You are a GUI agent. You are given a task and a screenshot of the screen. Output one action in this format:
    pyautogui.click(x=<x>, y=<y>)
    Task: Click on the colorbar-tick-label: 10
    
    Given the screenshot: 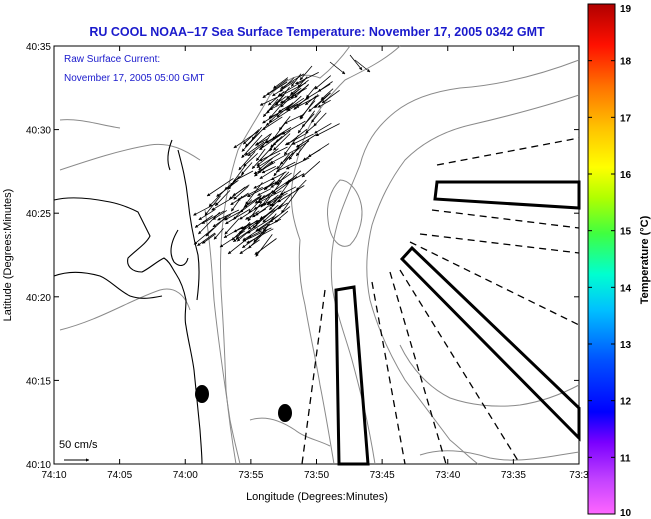 What is the action you would take?
    pyautogui.click(x=626, y=513)
    